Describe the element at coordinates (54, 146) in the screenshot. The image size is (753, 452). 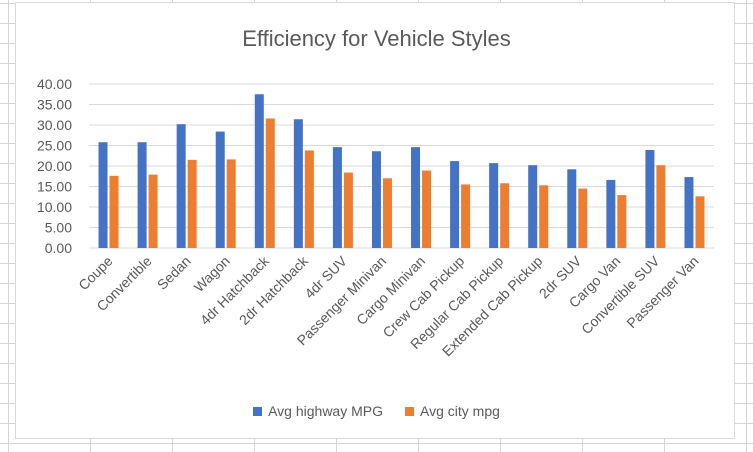
I see `y-tick-label: 25.00` at that location.